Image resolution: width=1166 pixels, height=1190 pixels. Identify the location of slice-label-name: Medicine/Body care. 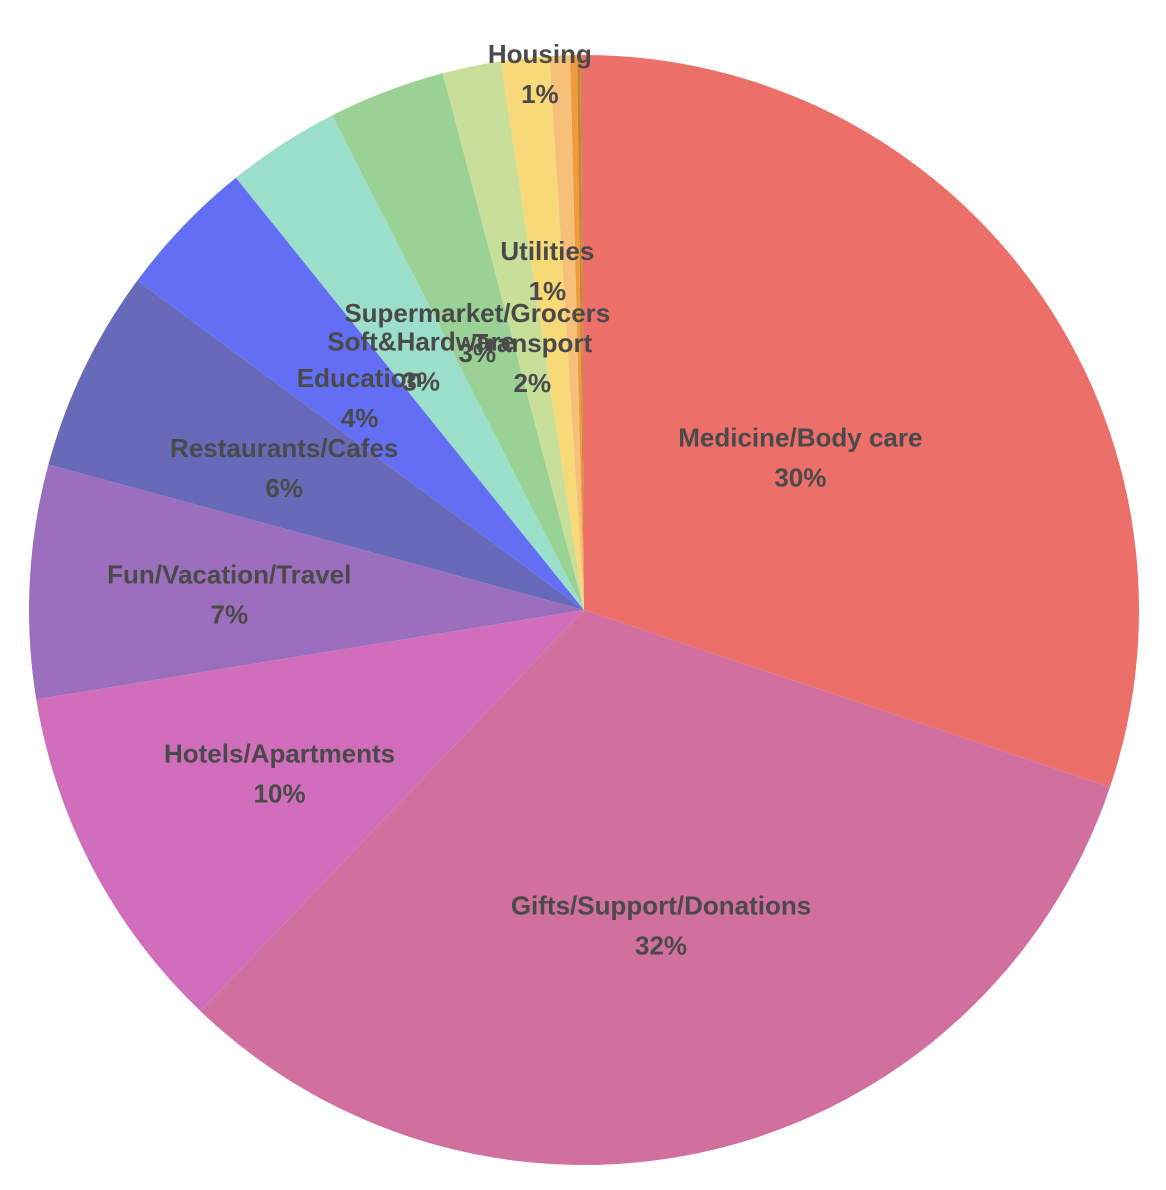
(800, 438).